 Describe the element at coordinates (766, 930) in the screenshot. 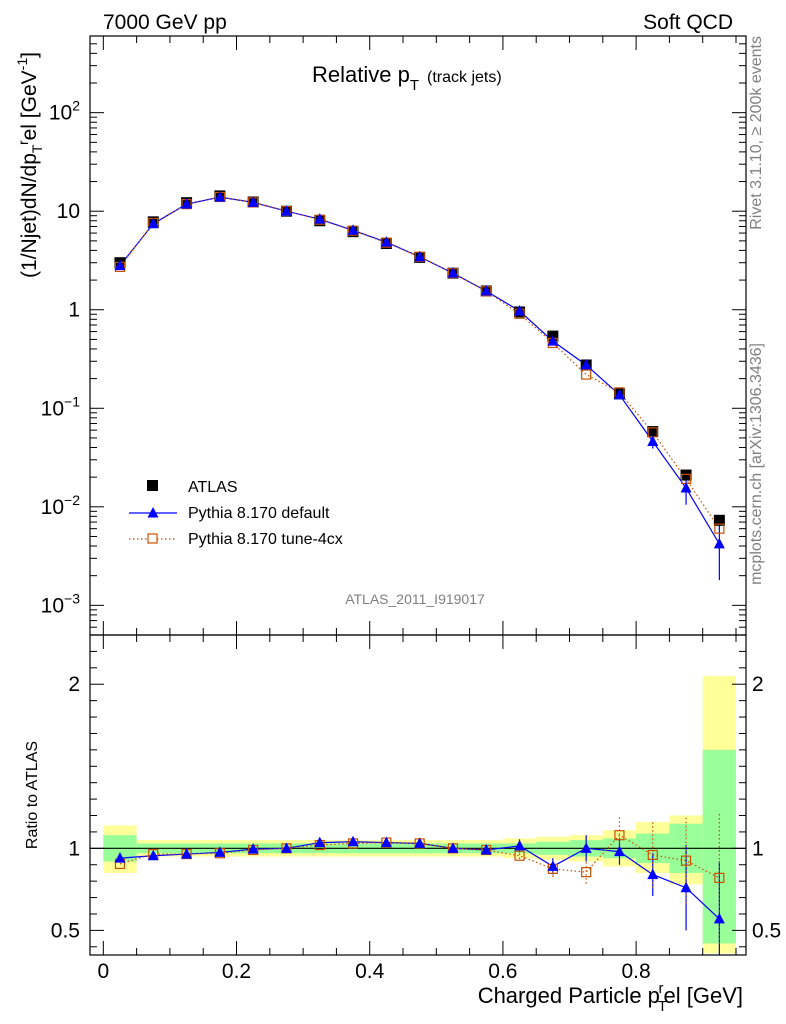

I see `ratio-y-tick-label-right: 0.5` at that location.